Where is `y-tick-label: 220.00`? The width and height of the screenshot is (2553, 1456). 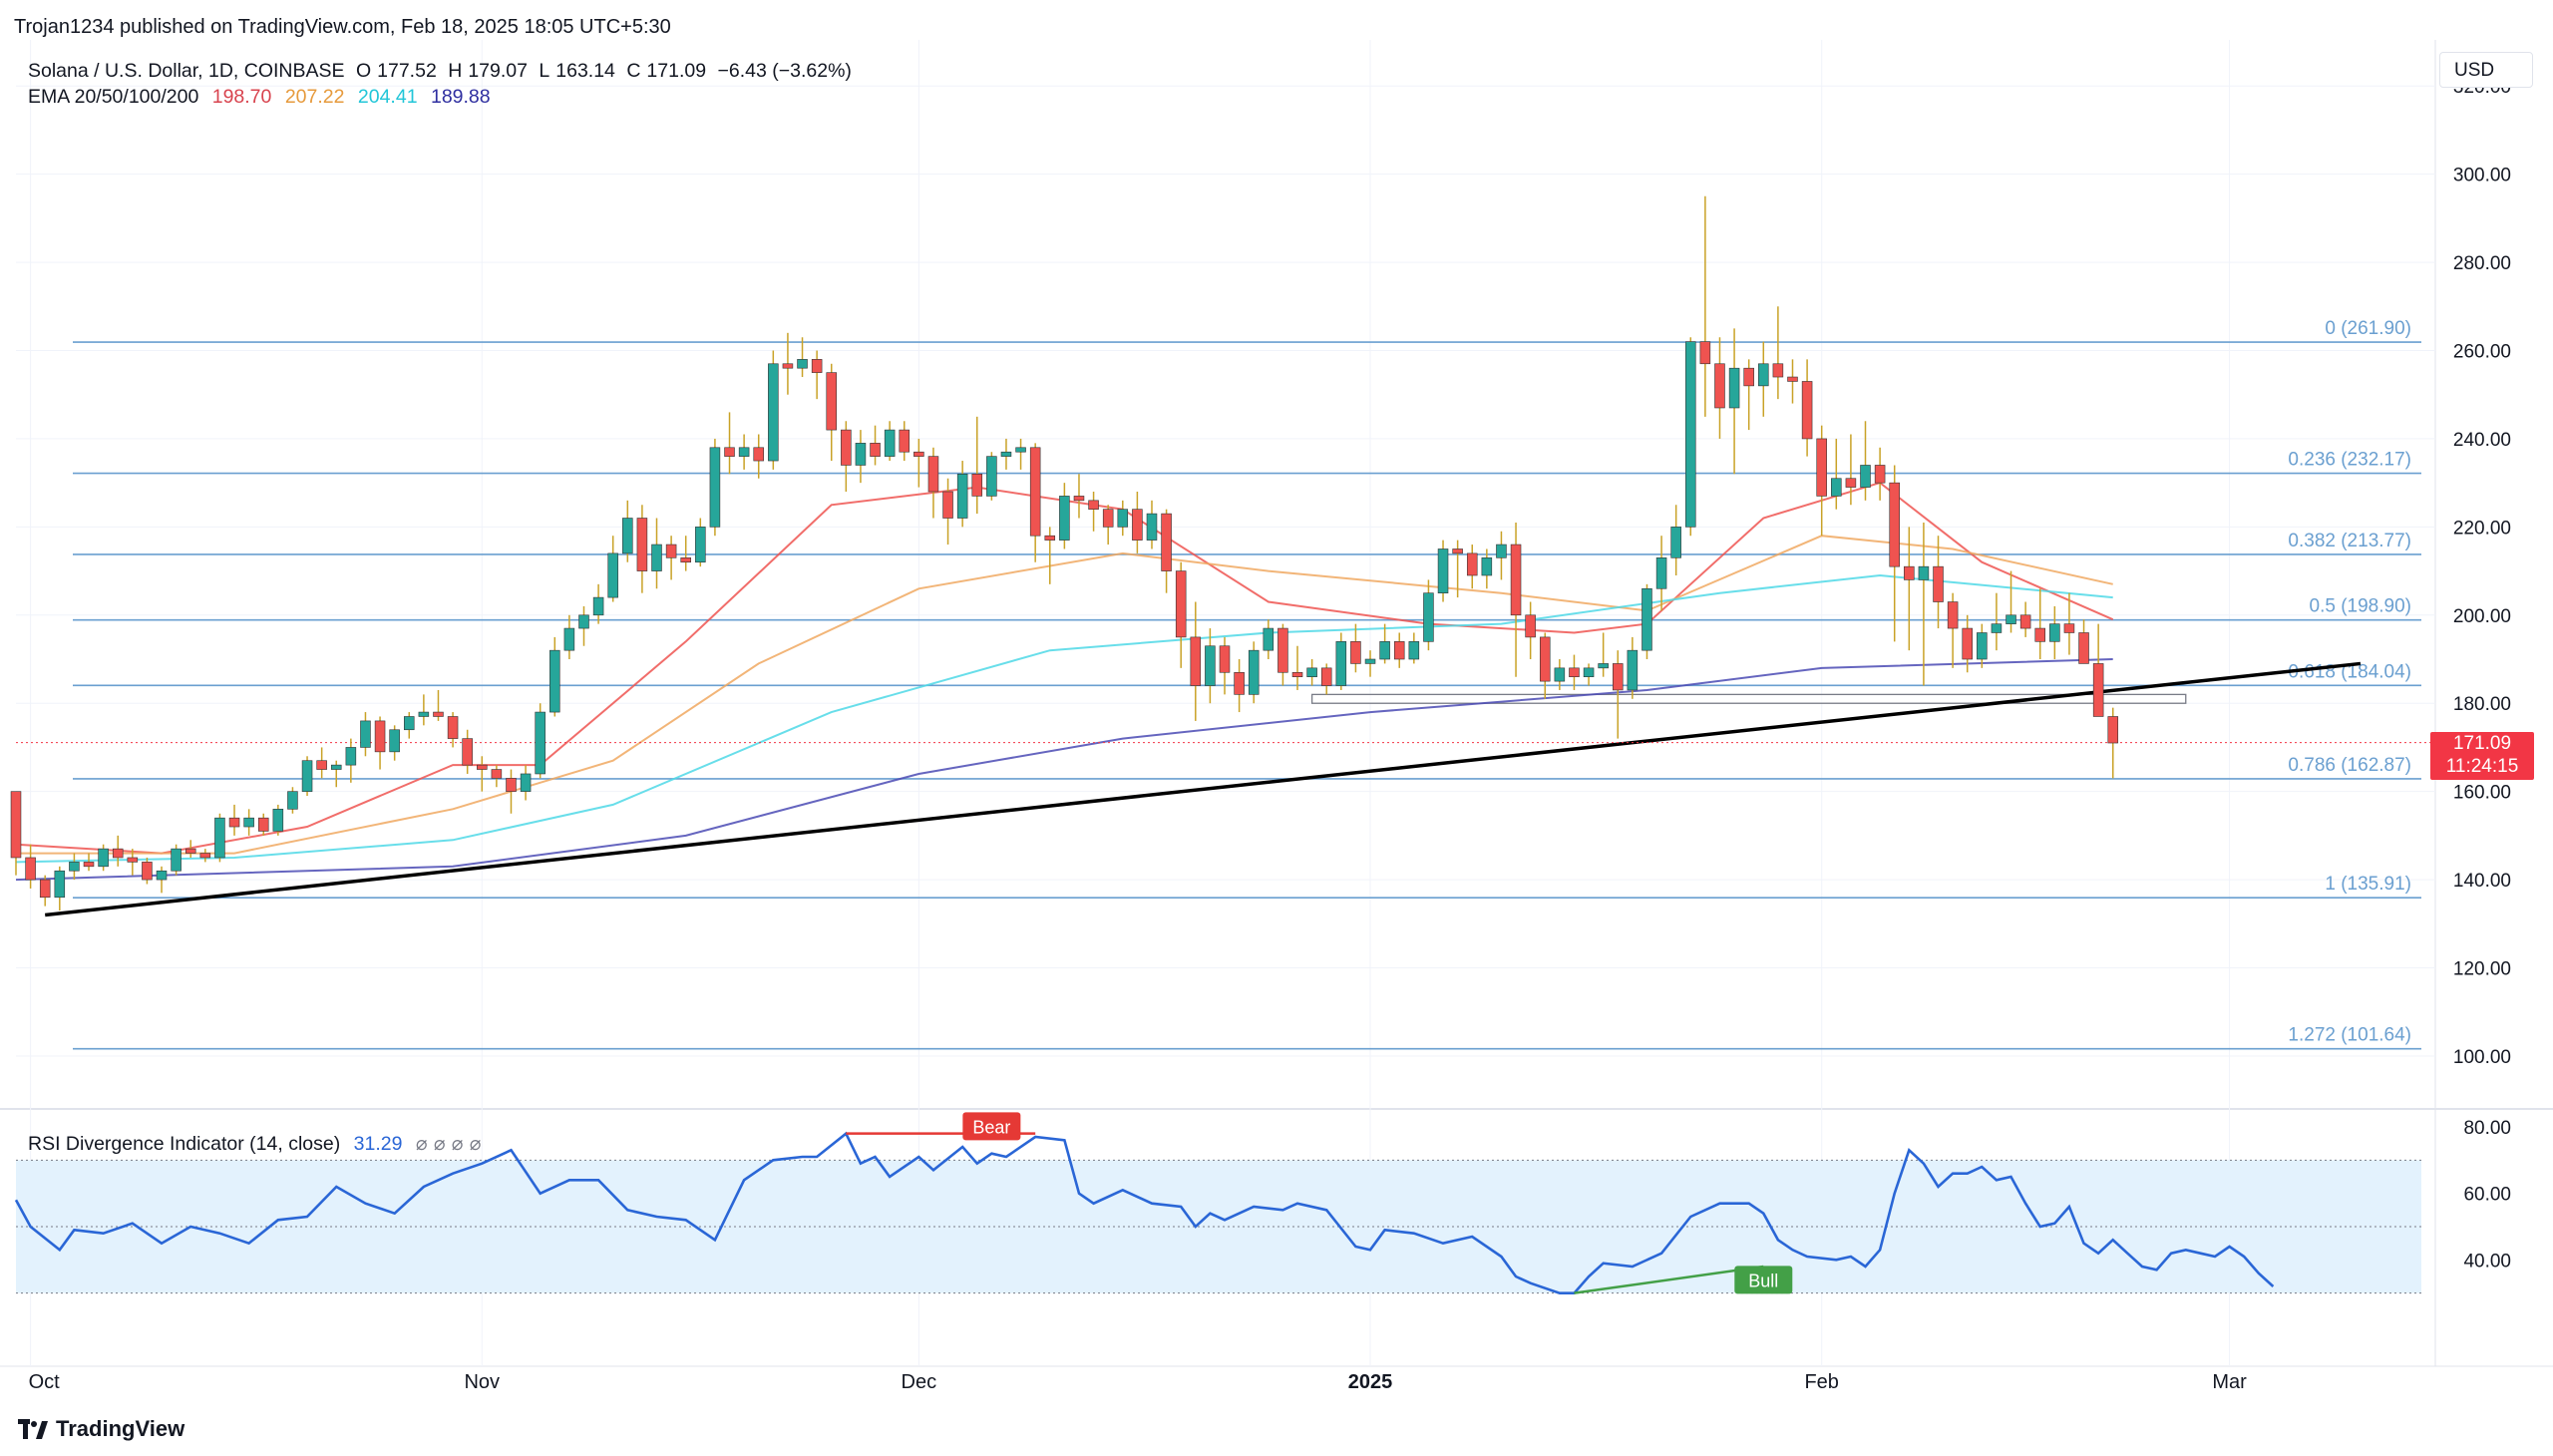
y-tick-label: 220.00 is located at coordinates (2482, 528).